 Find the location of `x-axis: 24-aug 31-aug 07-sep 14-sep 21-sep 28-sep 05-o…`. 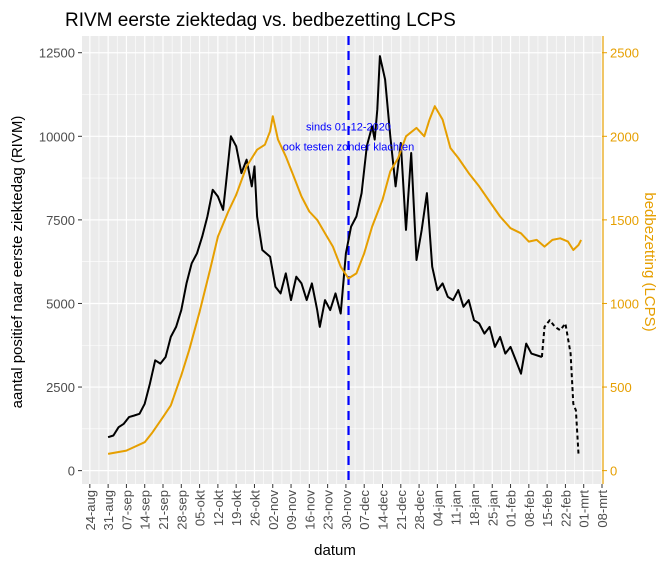

x-axis: 24-aug 31-aug 07-sep 14-sep 21-sep 28-sep 05-o… is located at coordinates (346, 507).